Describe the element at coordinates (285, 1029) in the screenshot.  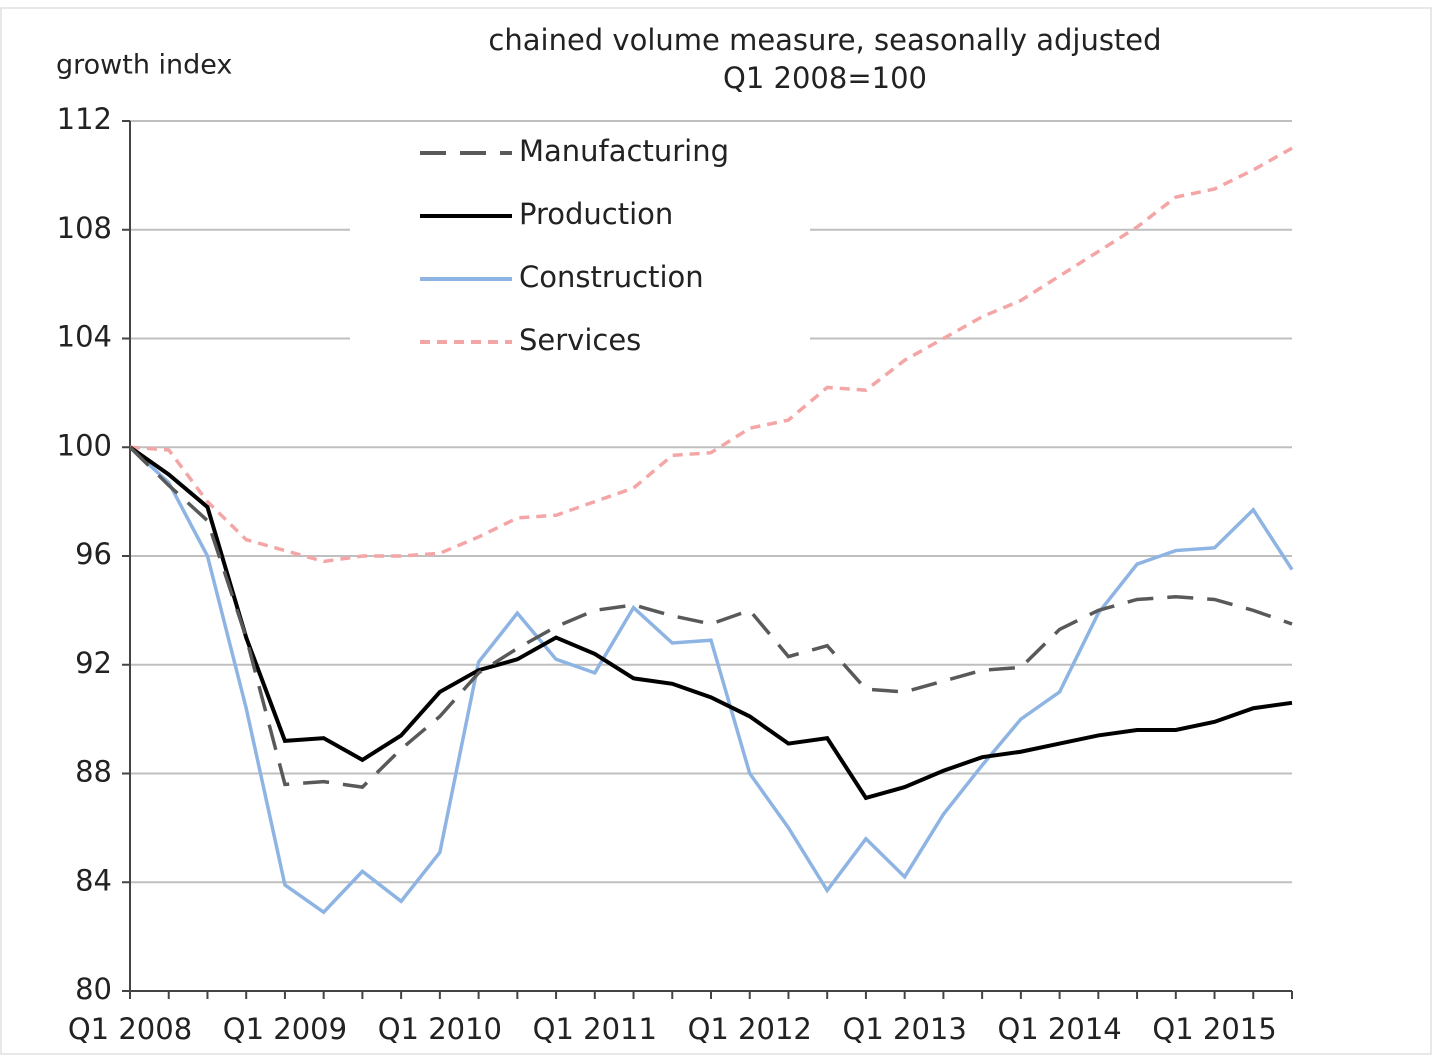
I see `x-tick-label: Q1 2009` at that location.